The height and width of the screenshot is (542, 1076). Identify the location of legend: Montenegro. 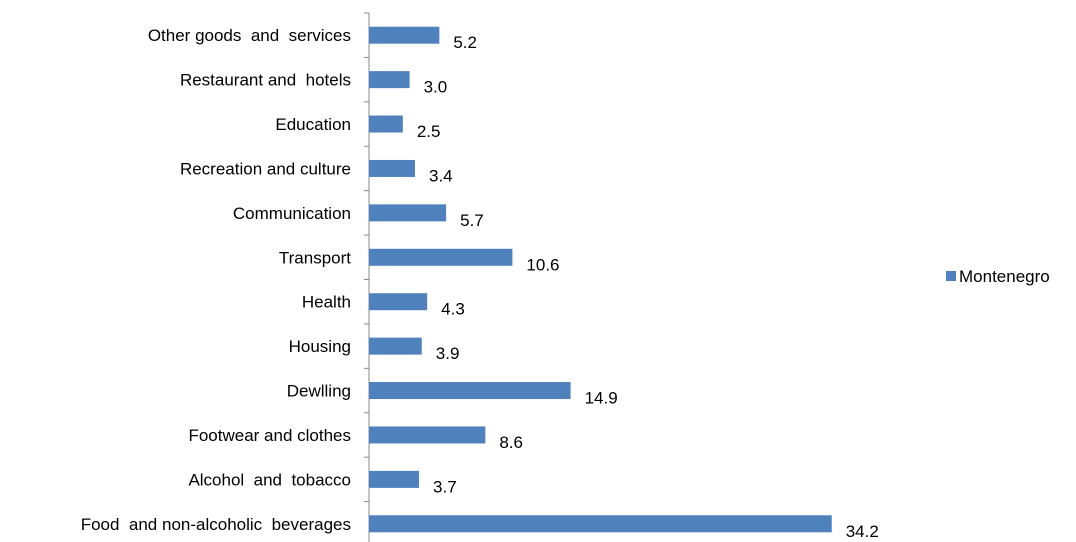
(998, 276).